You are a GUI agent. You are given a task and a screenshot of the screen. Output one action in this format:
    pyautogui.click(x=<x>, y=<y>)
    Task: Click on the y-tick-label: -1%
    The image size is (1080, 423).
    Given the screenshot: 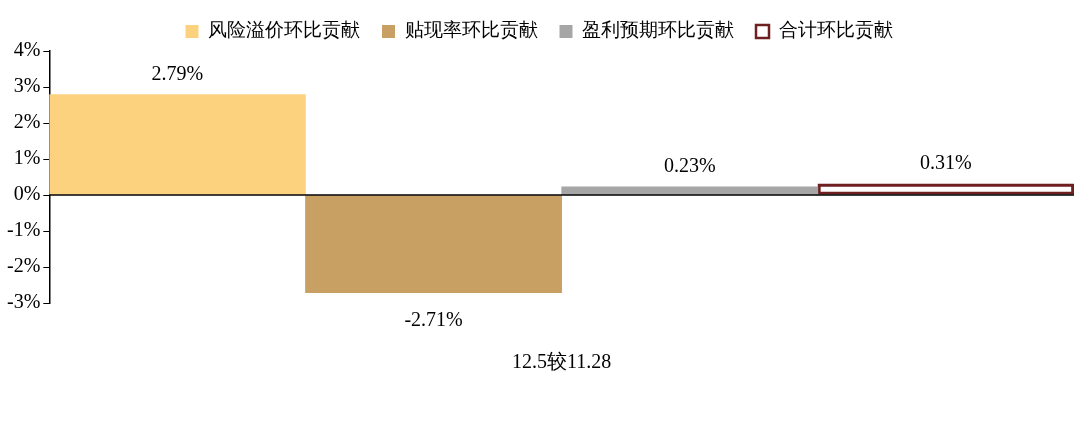 What is the action you would take?
    pyautogui.click(x=23, y=229)
    